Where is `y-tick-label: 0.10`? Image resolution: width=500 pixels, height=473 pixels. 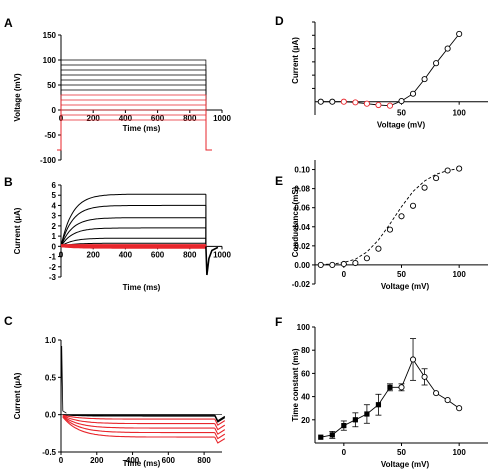 y-tick-label: 0.10 is located at coordinates (302, 170).